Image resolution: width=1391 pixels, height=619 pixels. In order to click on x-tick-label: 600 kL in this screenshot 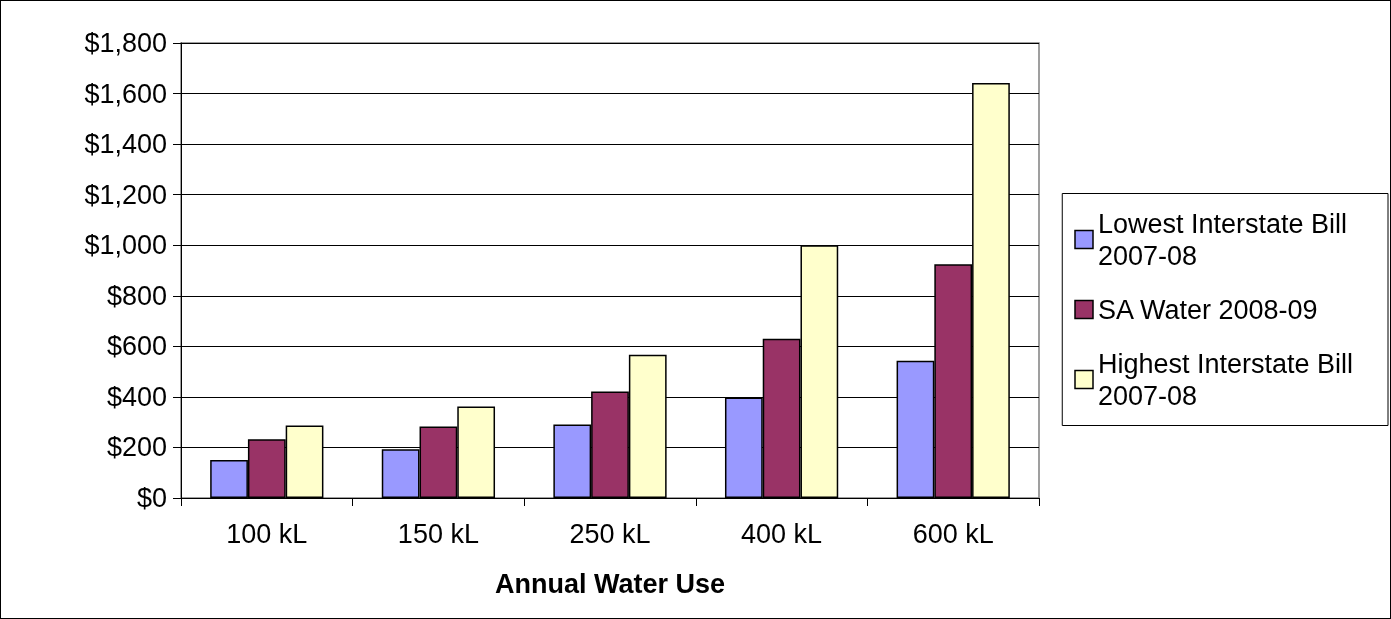, I will do `click(953, 533)`.